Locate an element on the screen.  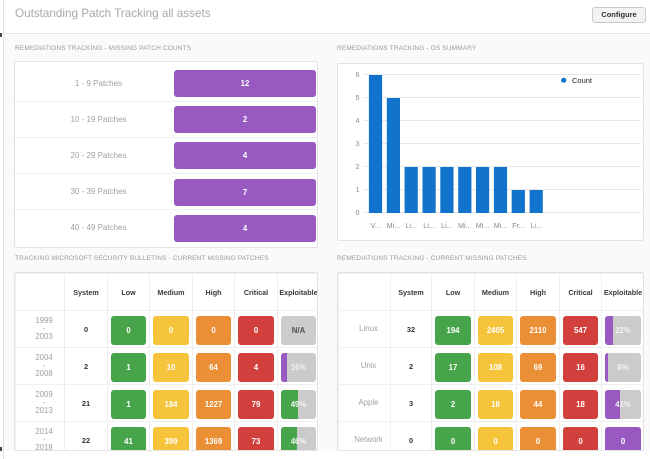
svg-text: 0 is located at coordinates (358, 212).